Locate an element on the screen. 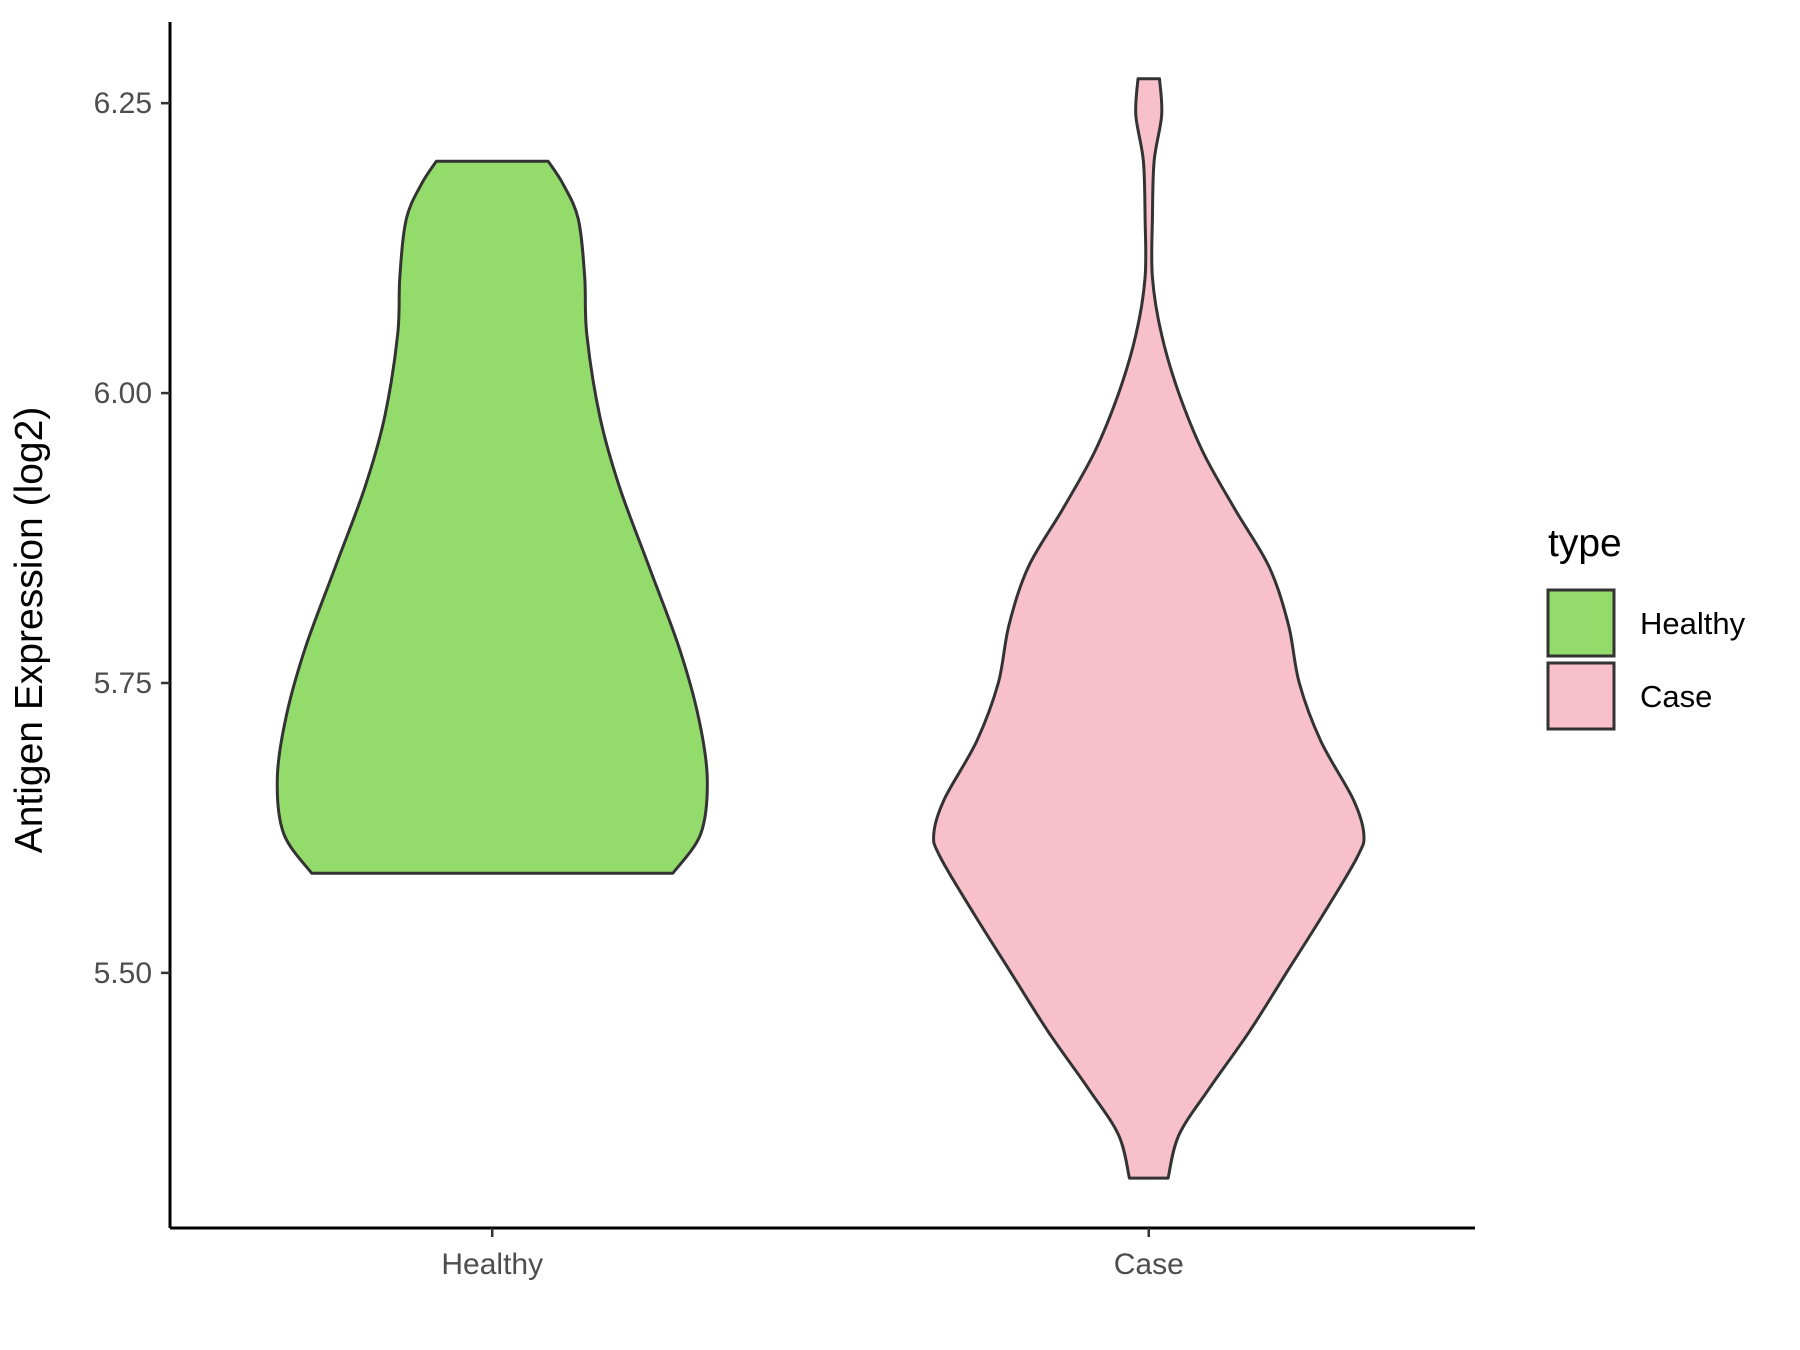  y-tick-label: 5.75 is located at coordinates (123, 683).